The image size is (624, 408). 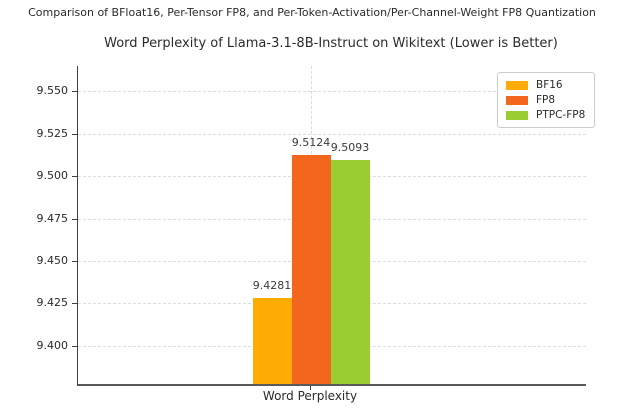 I want to click on legend-swatch-bf16, so click(x=517, y=85).